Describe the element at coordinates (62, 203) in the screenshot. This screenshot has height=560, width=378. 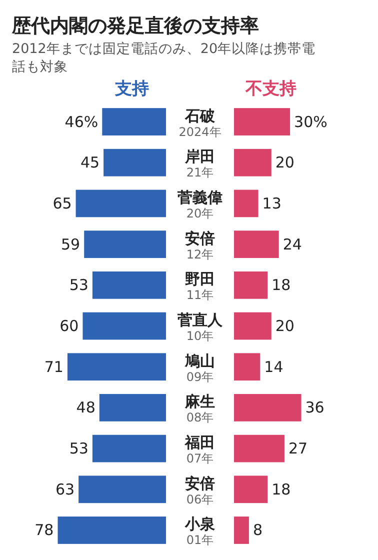
I see `data-label: 65` at that location.